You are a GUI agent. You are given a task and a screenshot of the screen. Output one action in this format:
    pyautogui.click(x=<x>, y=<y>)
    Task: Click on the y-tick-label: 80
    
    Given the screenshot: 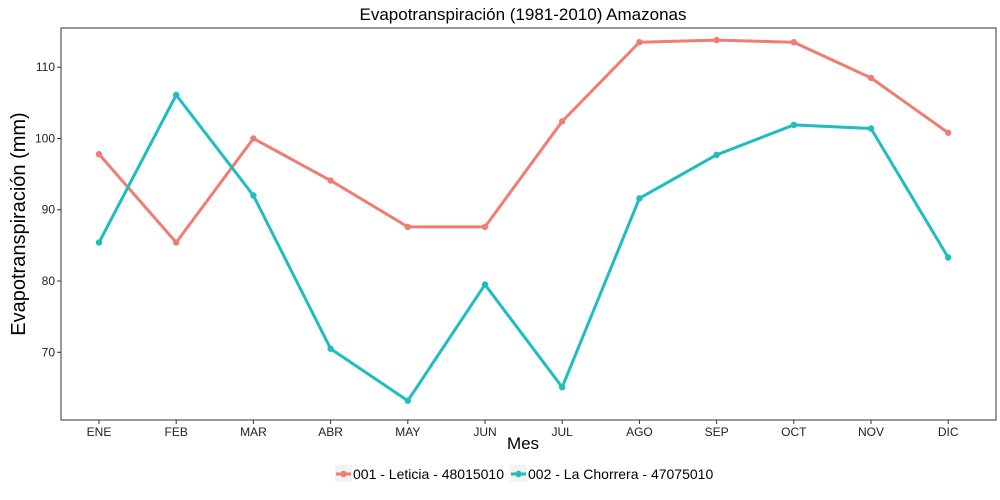 What is the action you would take?
    pyautogui.click(x=49, y=281)
    